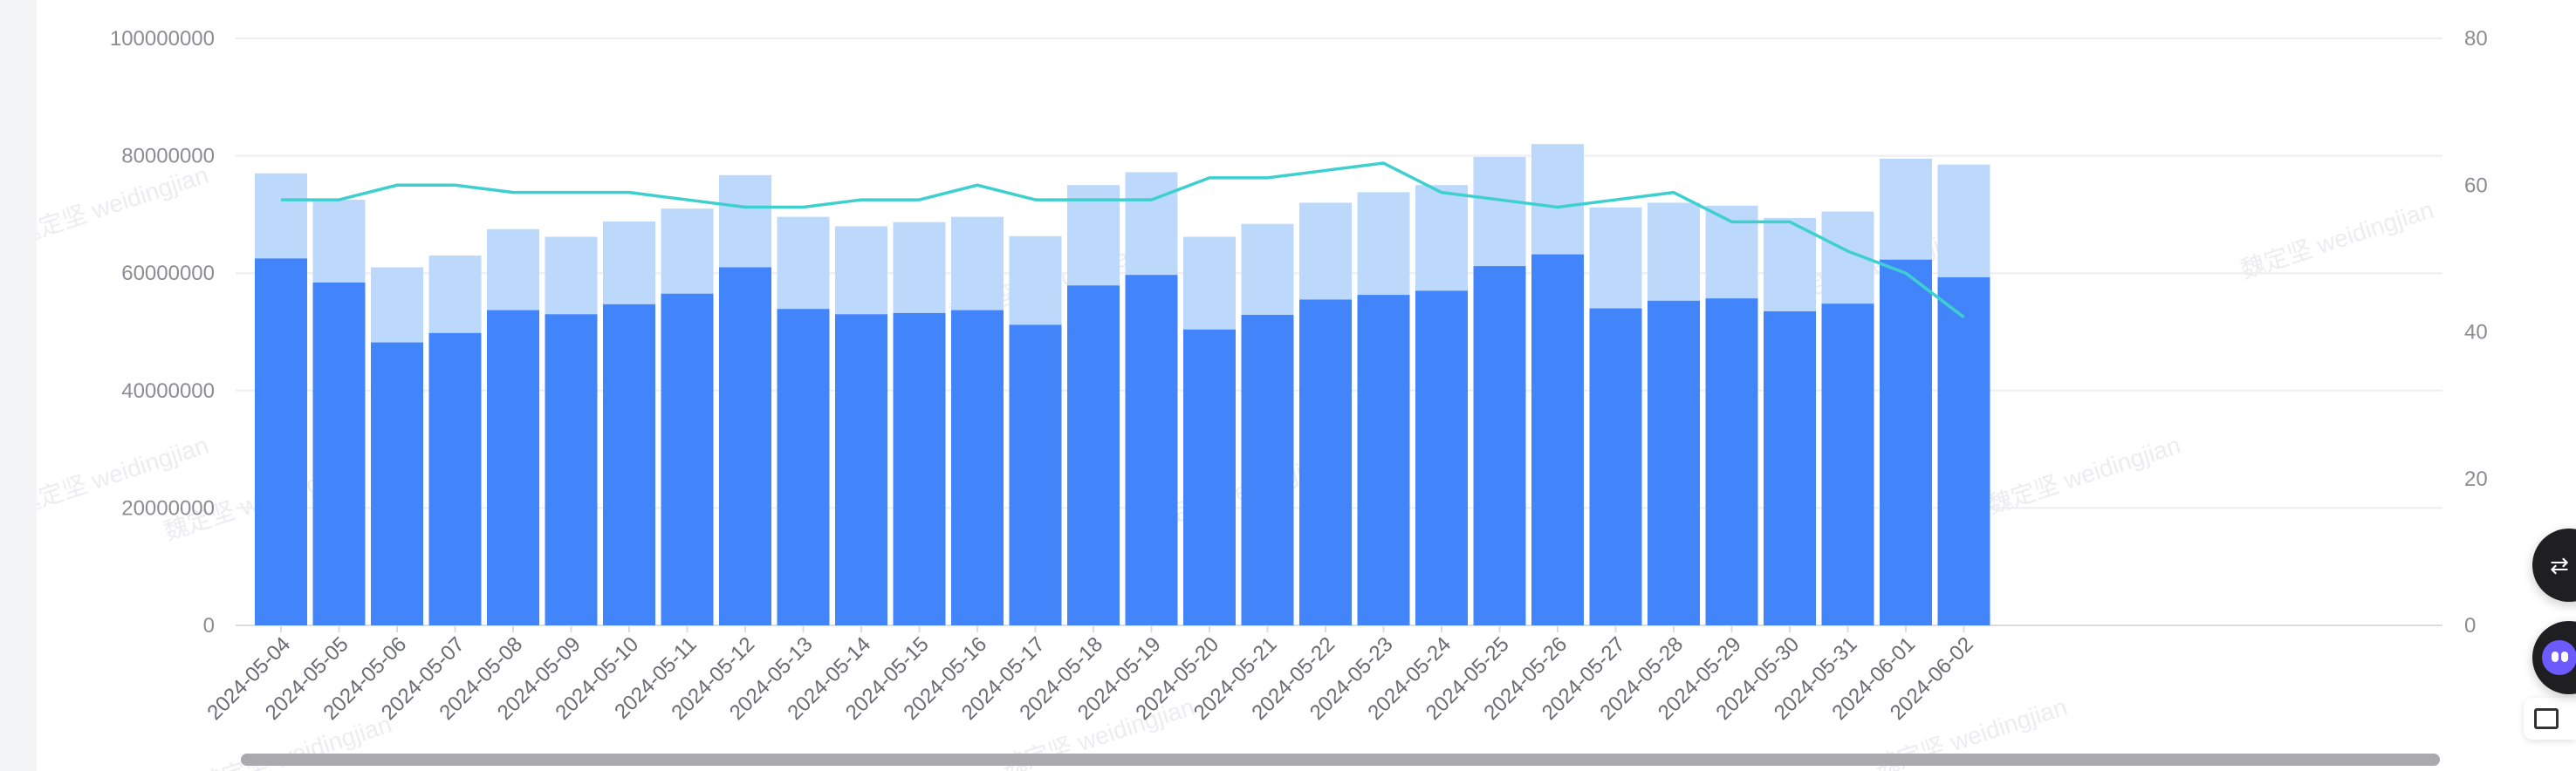 The height and width of the screenshot is (771, 2576). I want to click on y-left-tick-label: 20000000, so click(168, 508).